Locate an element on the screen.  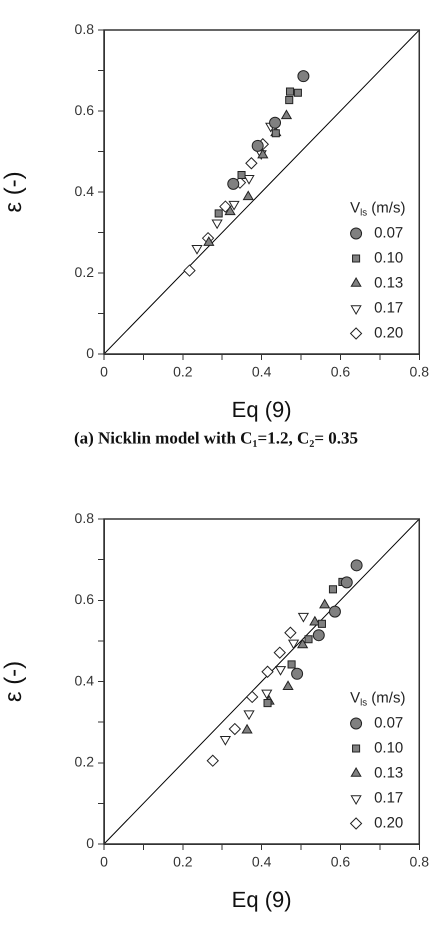
text: (a) Nicklin model with C₁=1.2, C₂= 0.35 is located at coordinates (216, 438).